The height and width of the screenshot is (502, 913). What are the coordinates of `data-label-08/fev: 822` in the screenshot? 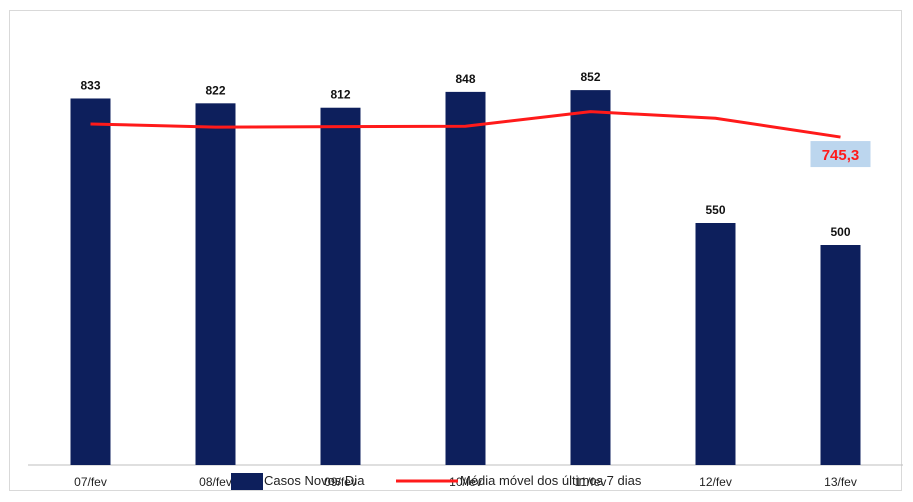 It's located at (215, 90).